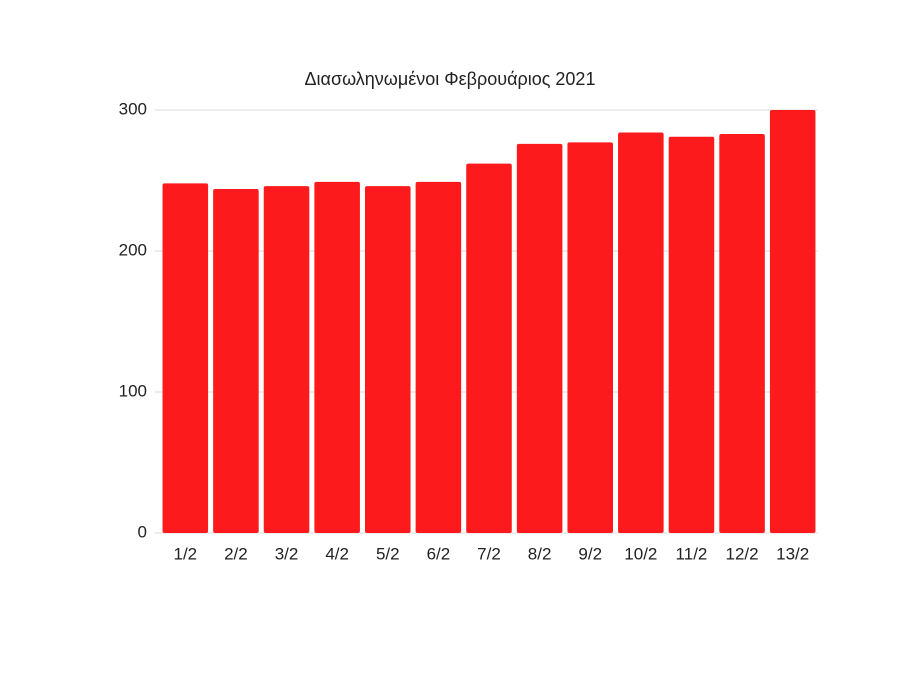  Describe the element at coordinates (590, 553) in the screenshot. I see `x-tick-label: 9/2` at that location.